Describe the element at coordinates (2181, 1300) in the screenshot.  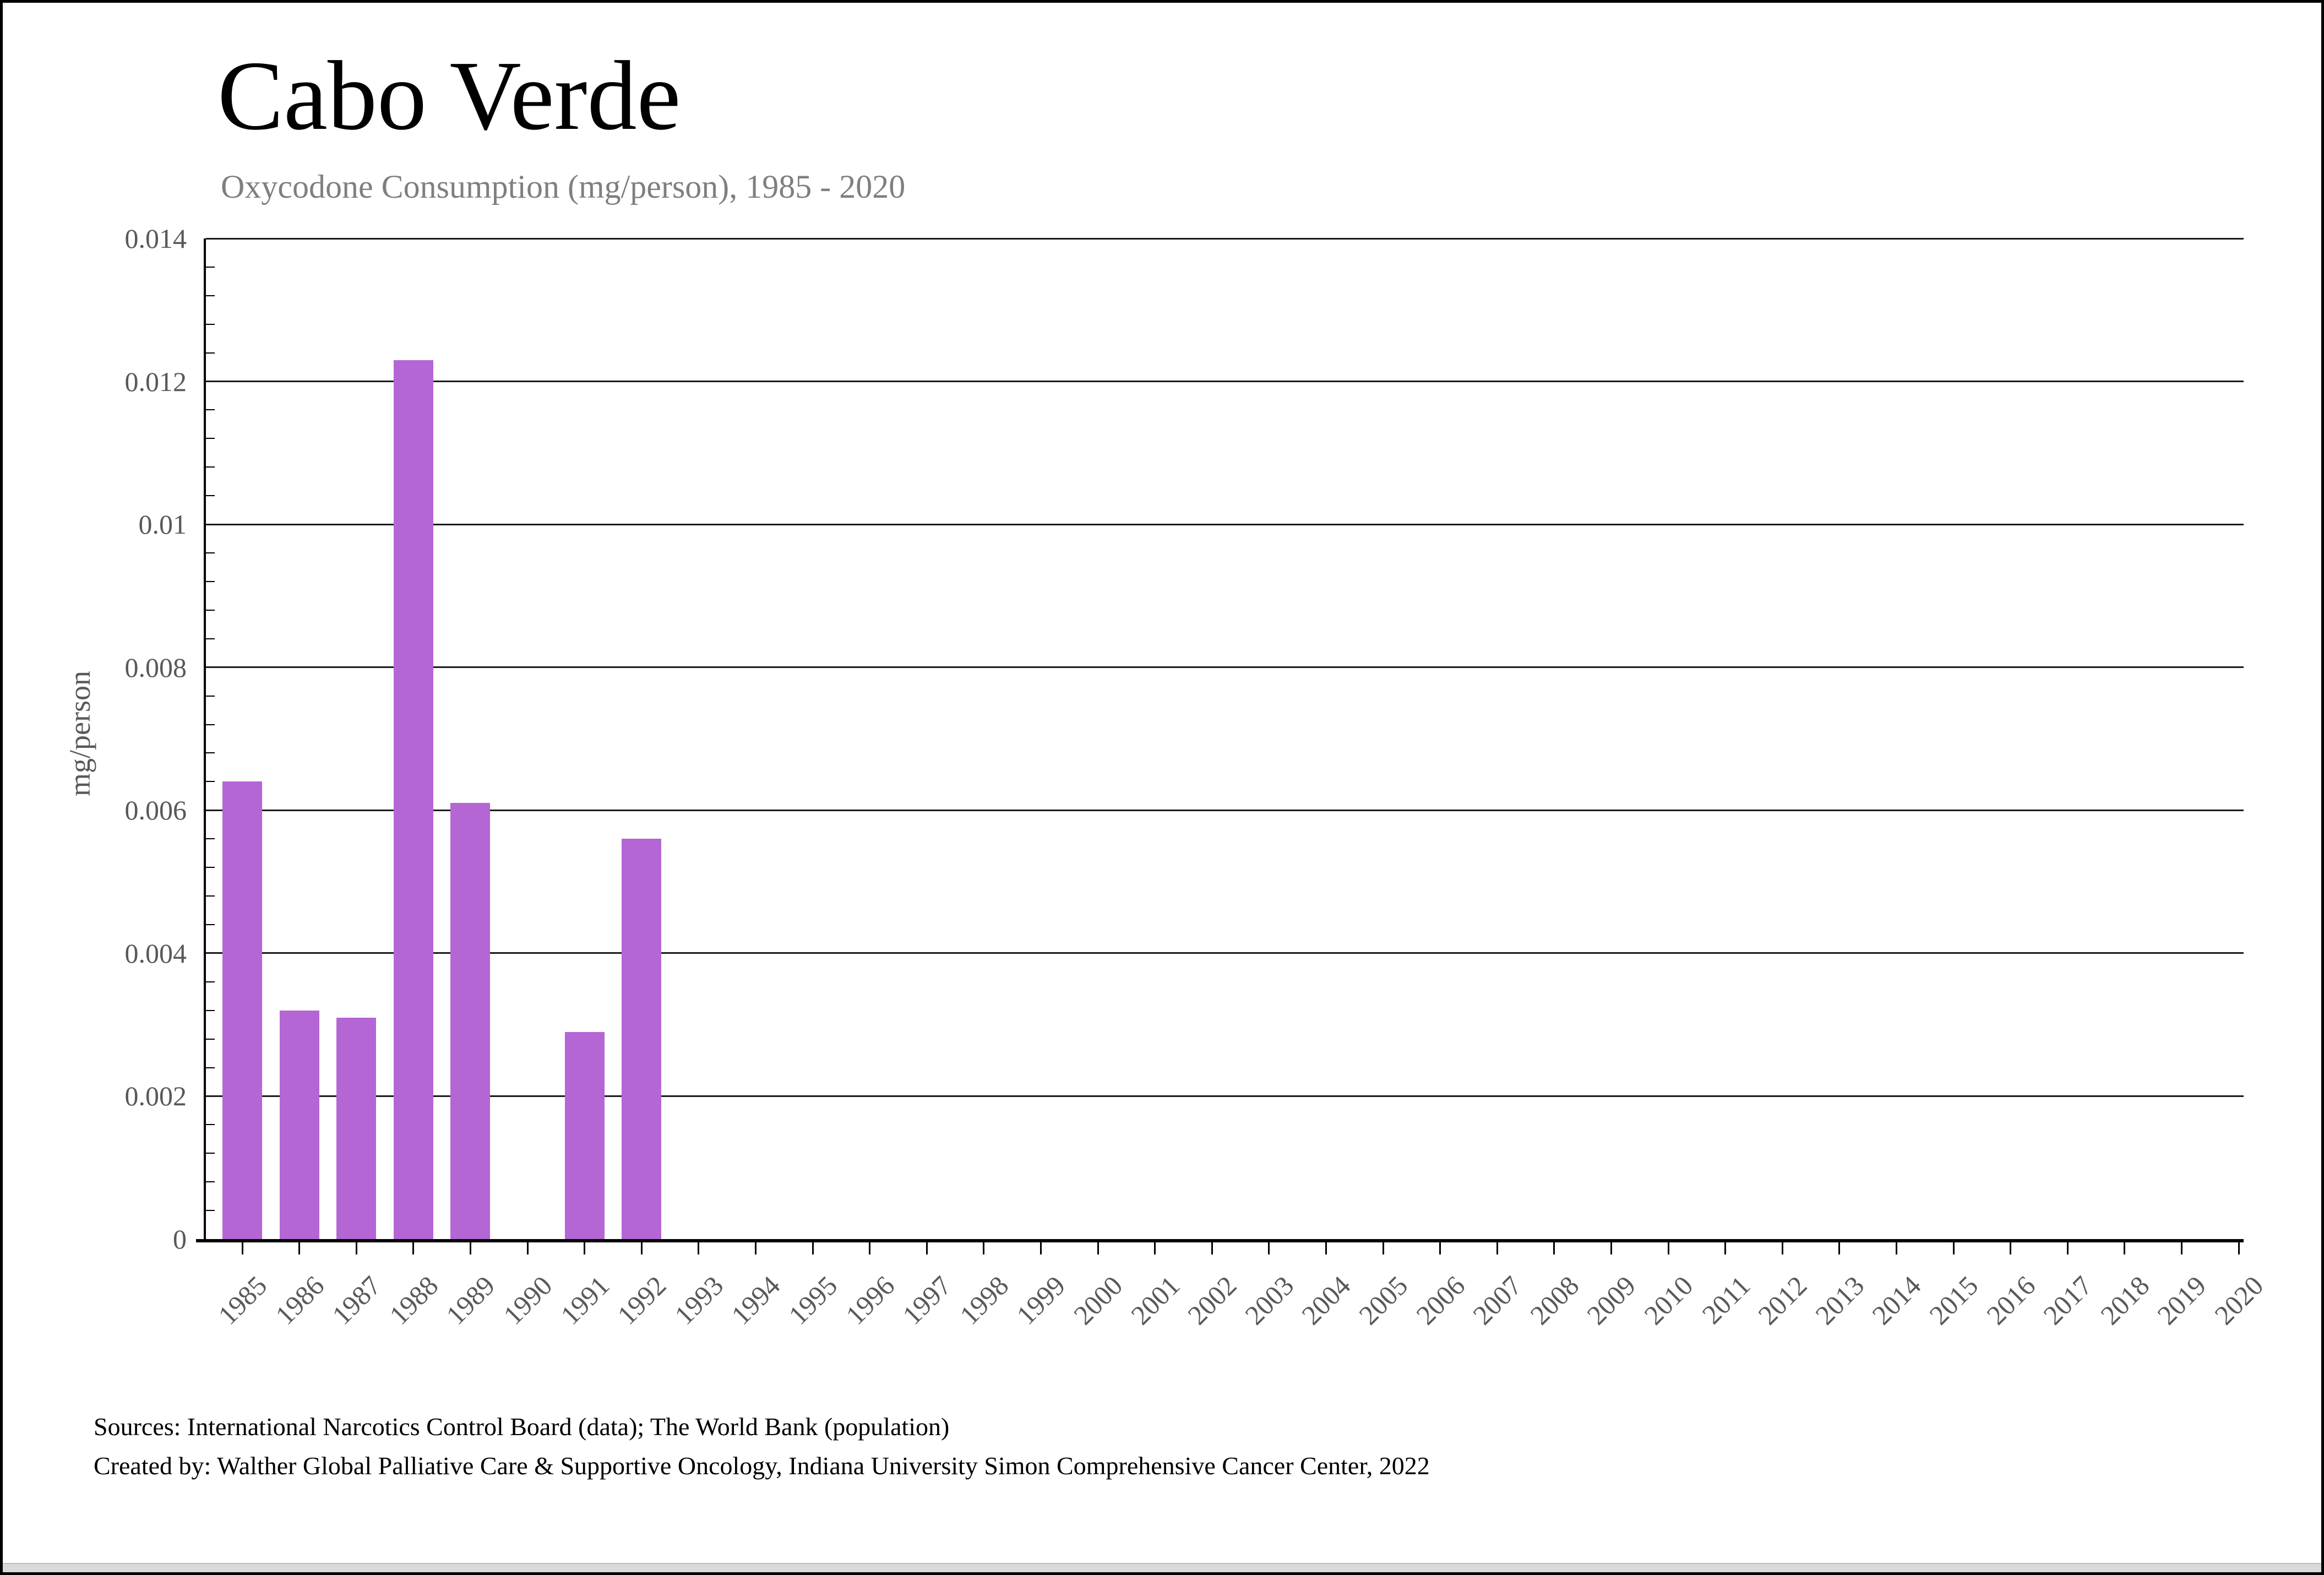
I see `x-tick-label-2019: 2019` at that location.